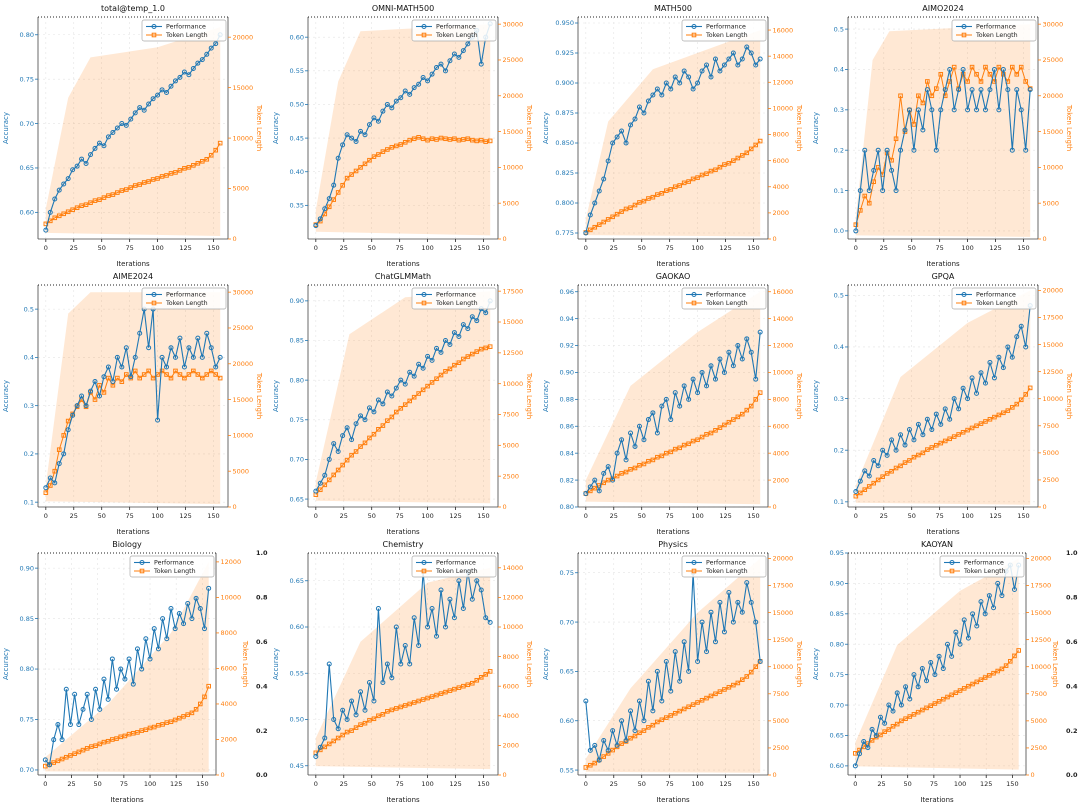 The width and height of the screenshot is (1080, 805). I want to click on legend-token-label: Token Length, so click(174, 571).